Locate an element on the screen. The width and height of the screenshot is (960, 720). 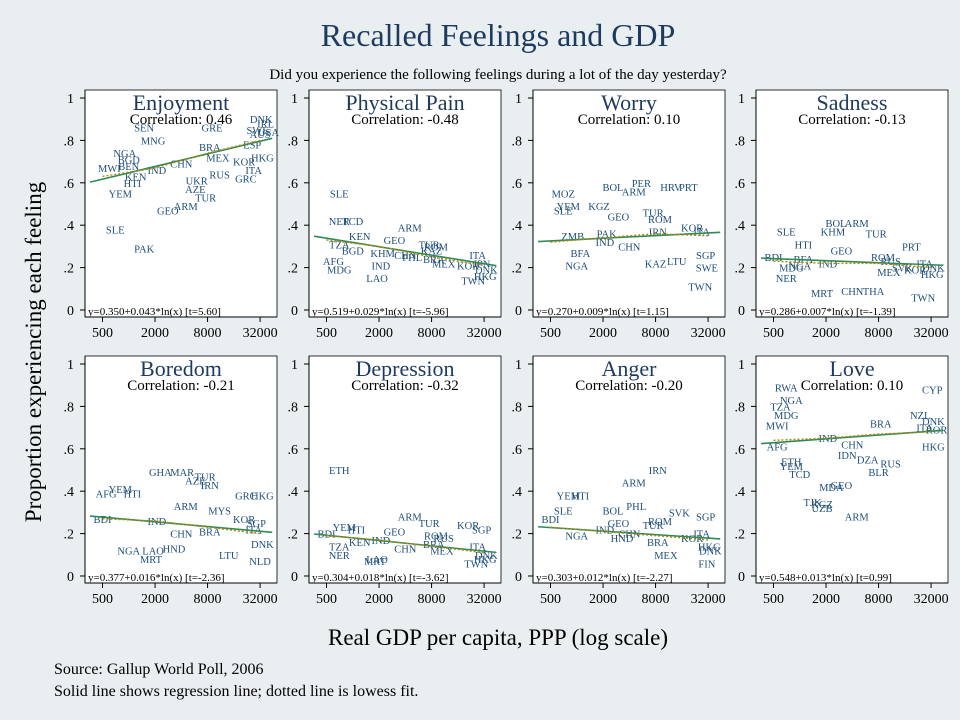
data-point-uzb: UZB is located at coordinates (822, 509).